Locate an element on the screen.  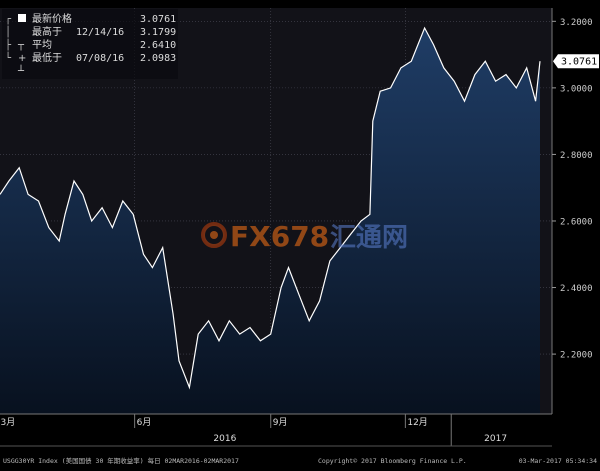
max-marker-icon: ┬ is located at coordinates (21, 45).